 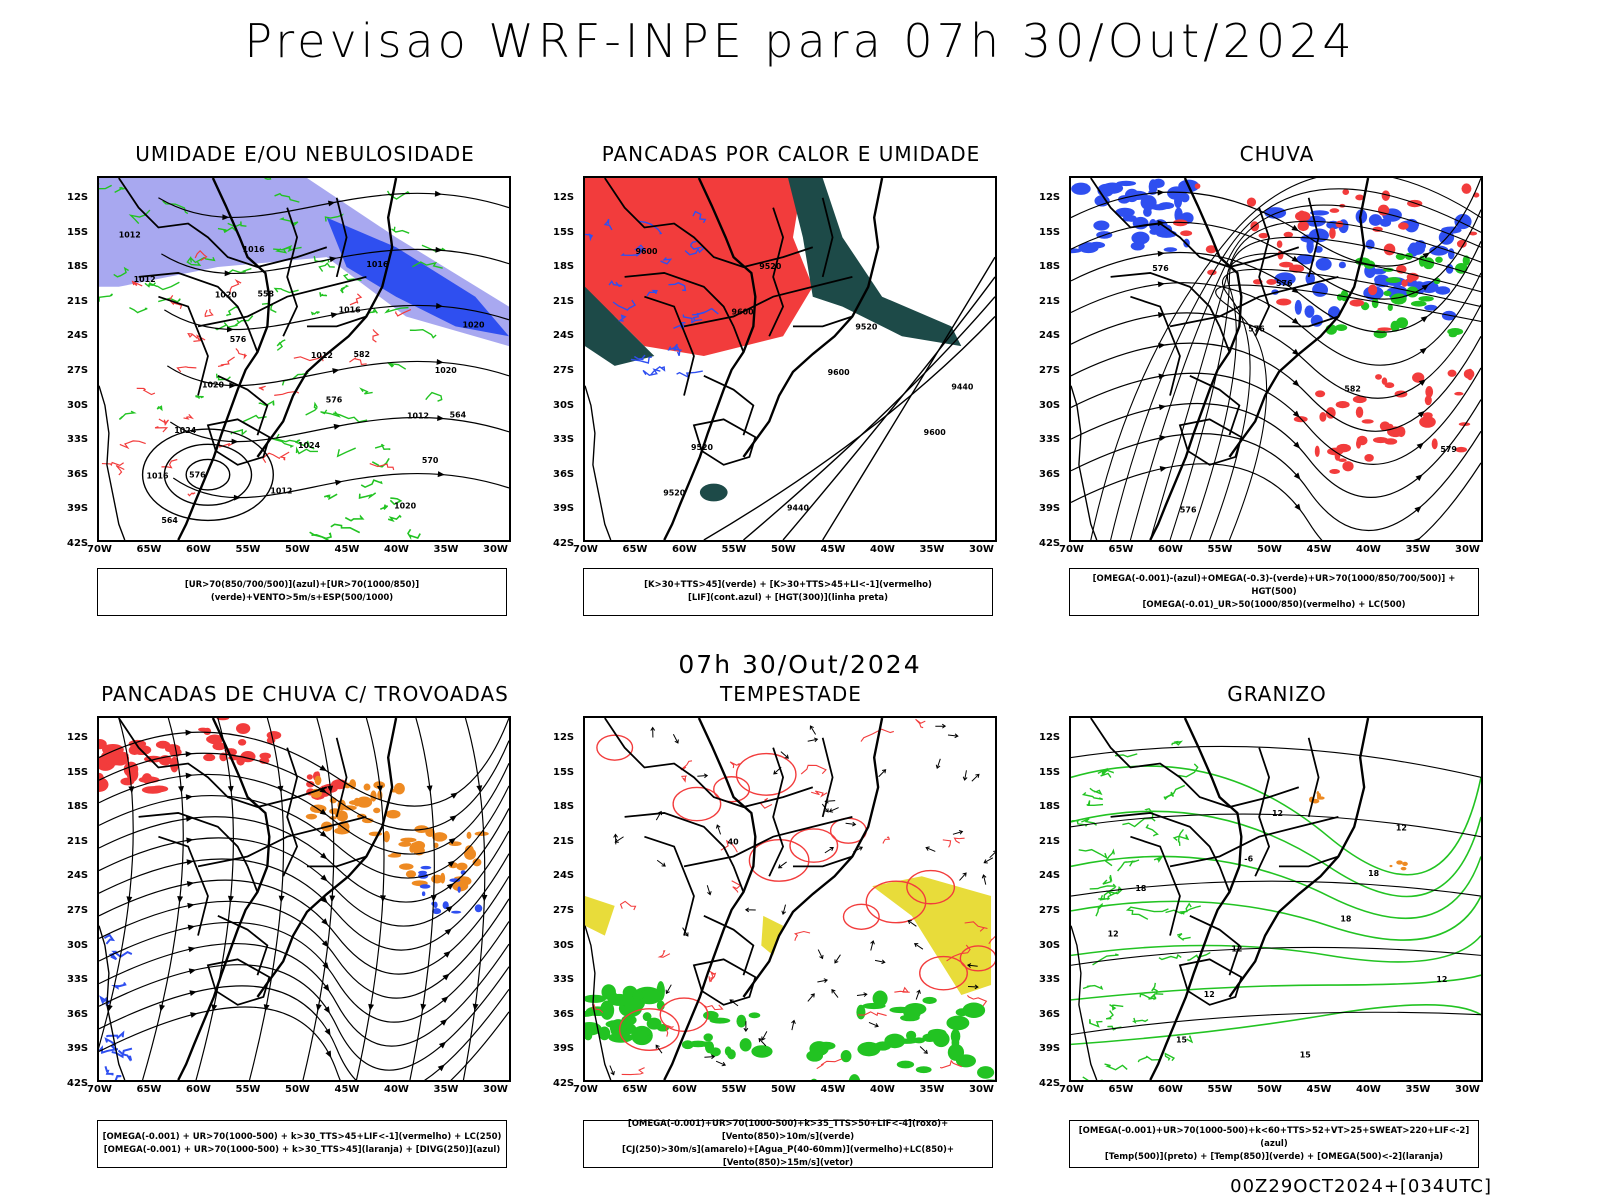 What do you see at coordinates (1361, 1186) in the screenshot?
I see `run-footer: 00Z29OCT2024+[034UTC]` at bounding box center [1361, 1186].